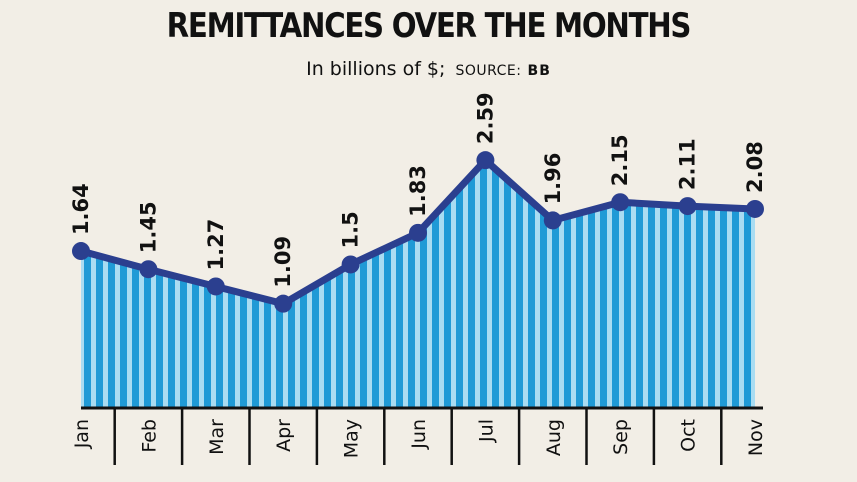  I want to click on data-label: 2.08, so click(755, 167).